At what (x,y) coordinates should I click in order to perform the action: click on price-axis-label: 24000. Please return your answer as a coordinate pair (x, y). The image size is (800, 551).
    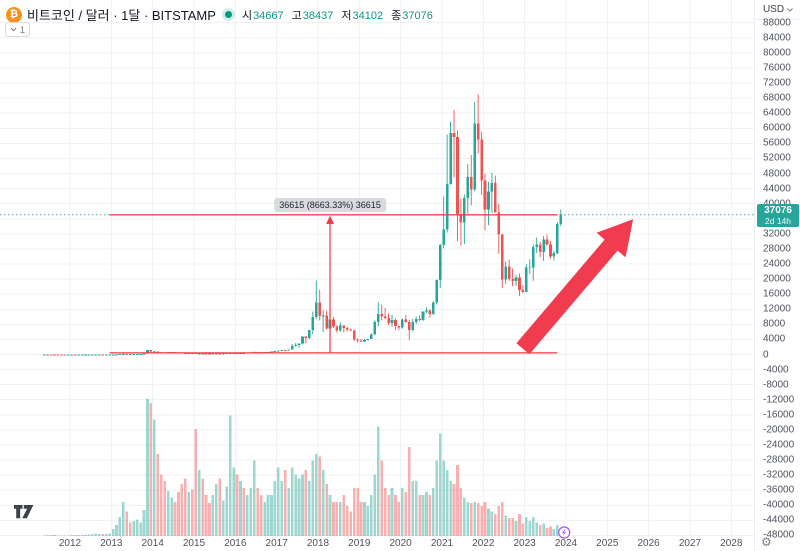
    Looking at the image, I should click on (777, 264).